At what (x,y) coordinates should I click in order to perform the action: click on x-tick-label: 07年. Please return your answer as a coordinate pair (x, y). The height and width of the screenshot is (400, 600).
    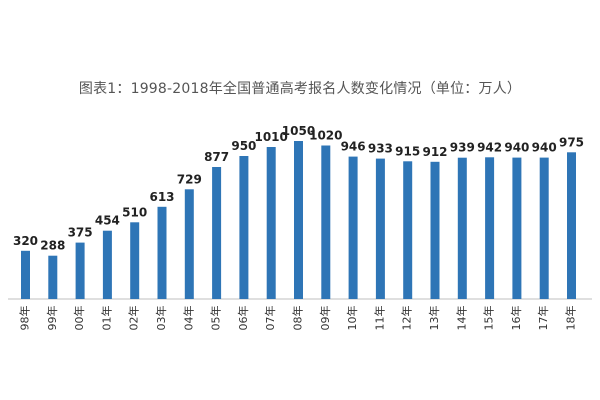
    Looking at the image, I should click on (270, 318).